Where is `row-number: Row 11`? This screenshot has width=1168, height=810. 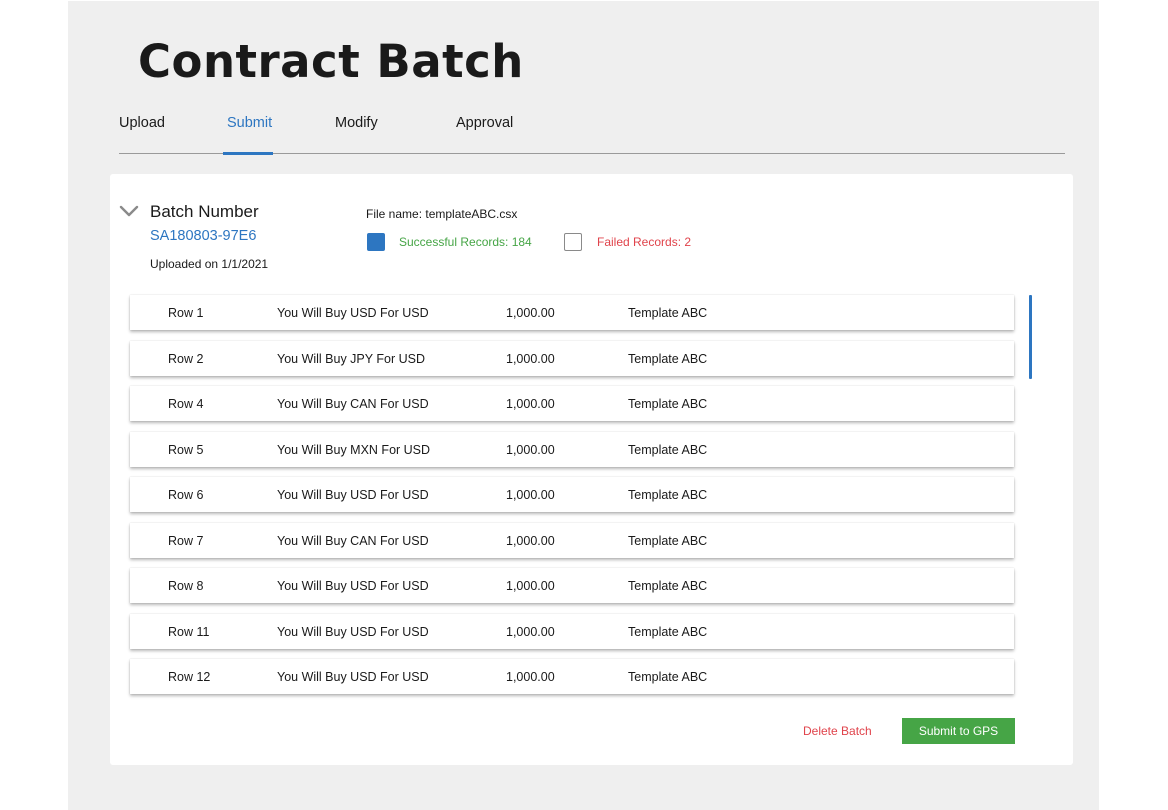 row-number: Row 11 is located at coordinates (189, 632).